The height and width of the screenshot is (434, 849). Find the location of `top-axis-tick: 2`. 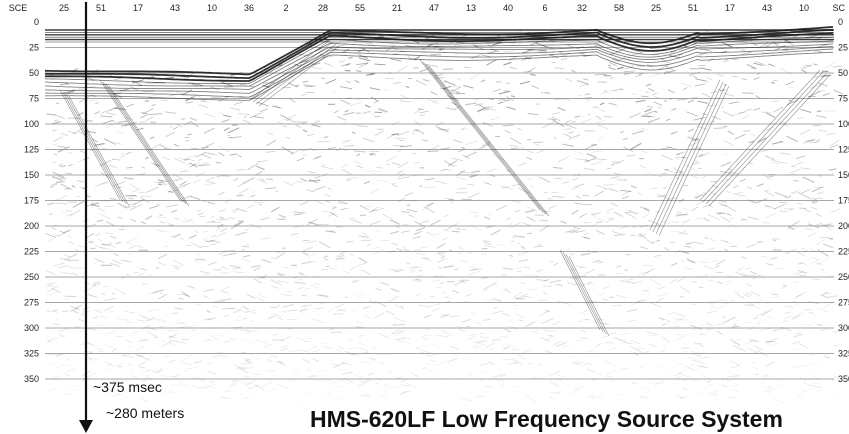

top-axis-tick: 2 is located at coordinates (285, 8).